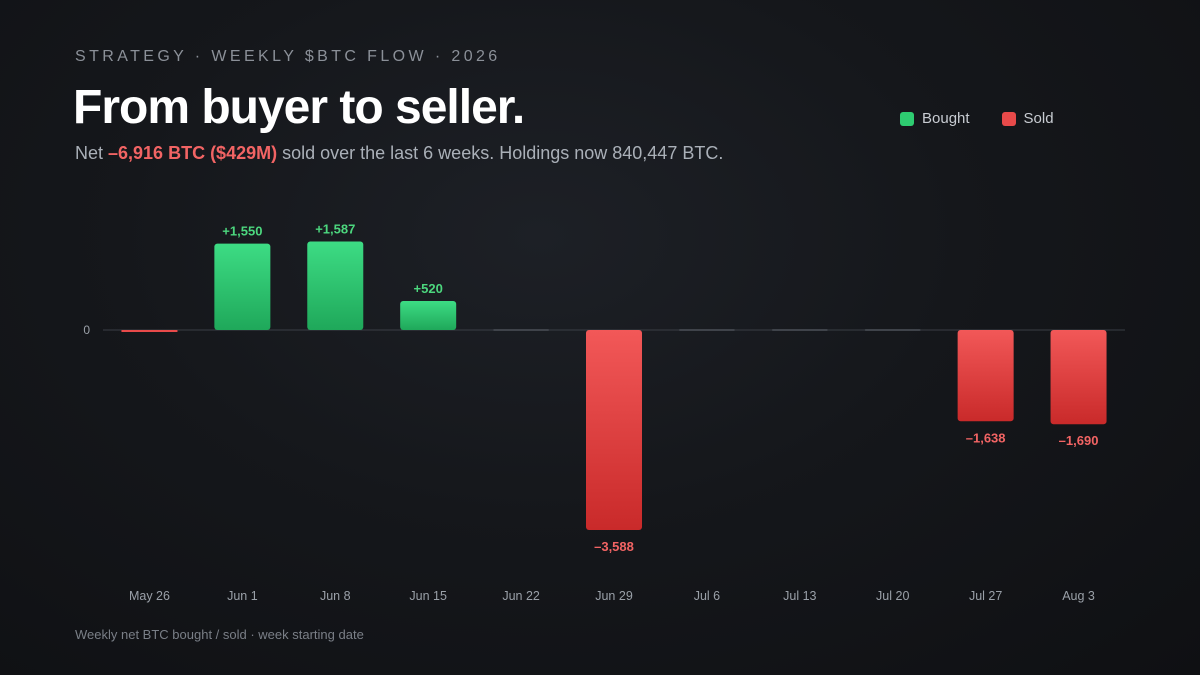 This screenshot has width=1200, height=675. What do you see at coordinates (428, 596) in the screenshot?
I see `x-tick-label: Jun 15` at bounding box center [428, 596].